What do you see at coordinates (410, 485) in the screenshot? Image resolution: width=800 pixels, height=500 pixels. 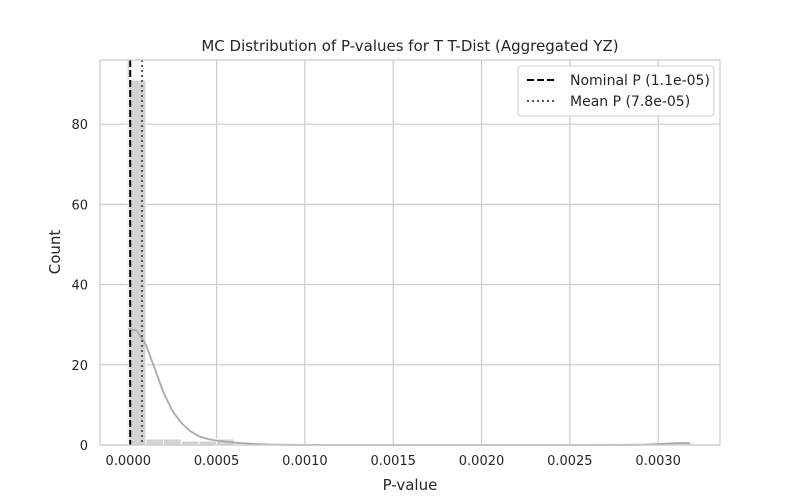 I see `x-axis-label: P-value` at bounding box center [410, 485].